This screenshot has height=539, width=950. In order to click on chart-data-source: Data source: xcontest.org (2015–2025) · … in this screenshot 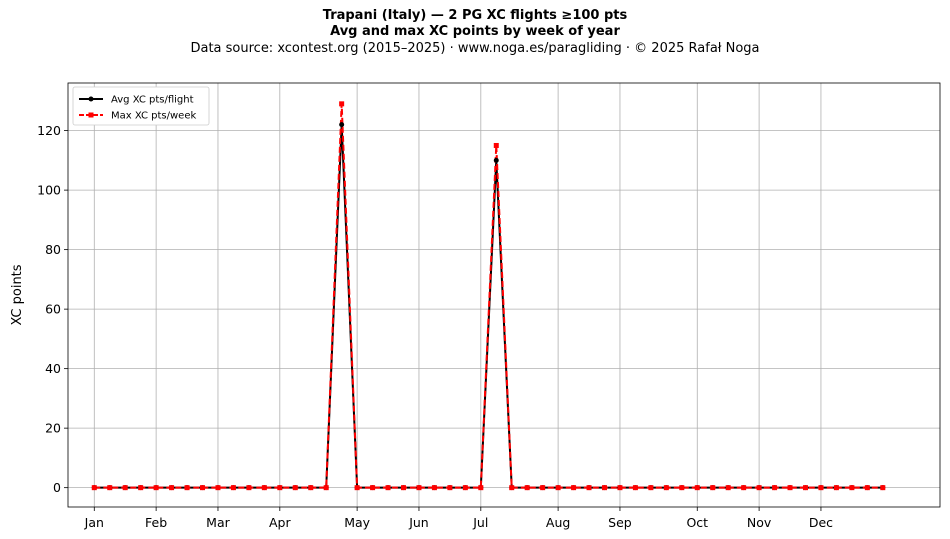, I will do `click(475, 48)`.